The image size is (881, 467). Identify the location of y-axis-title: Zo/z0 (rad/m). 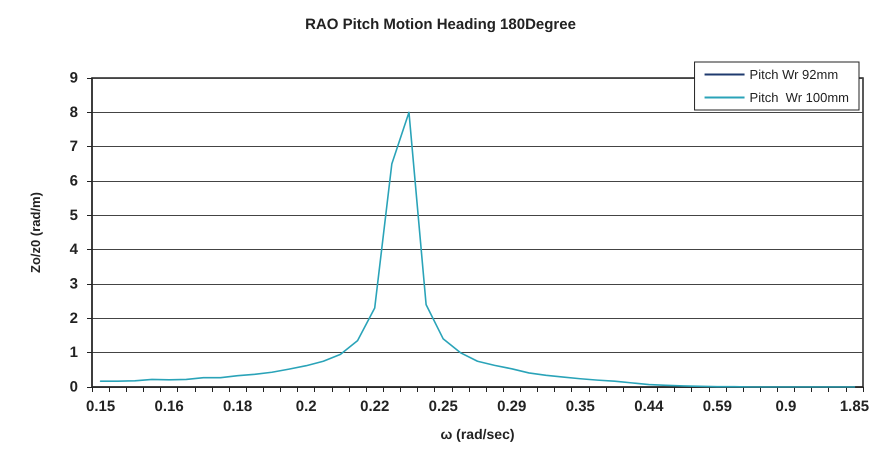
(35, 232).